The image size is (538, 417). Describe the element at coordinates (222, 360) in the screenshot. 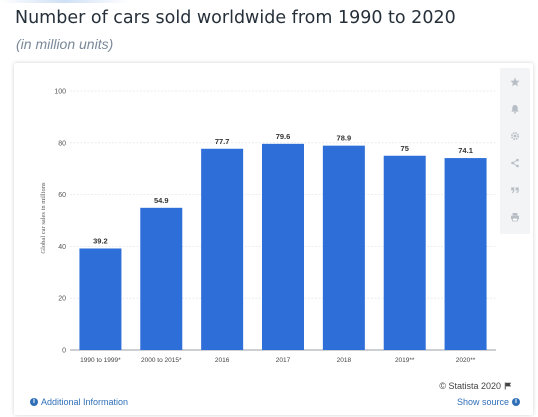

I see `x-tick-label: 2016` at that location.